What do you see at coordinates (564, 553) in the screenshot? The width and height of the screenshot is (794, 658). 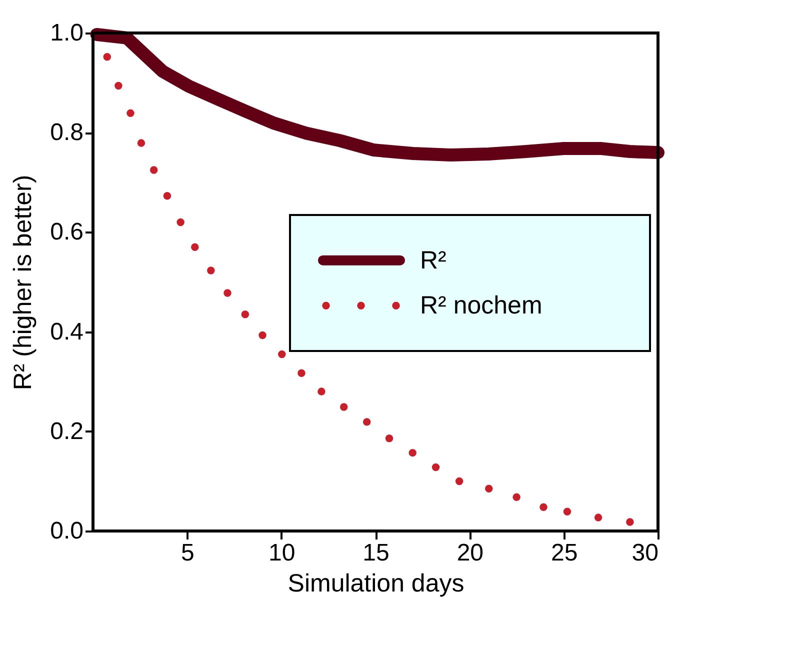 I see `x-tick-label: 25` at bounding box center [564, 553].